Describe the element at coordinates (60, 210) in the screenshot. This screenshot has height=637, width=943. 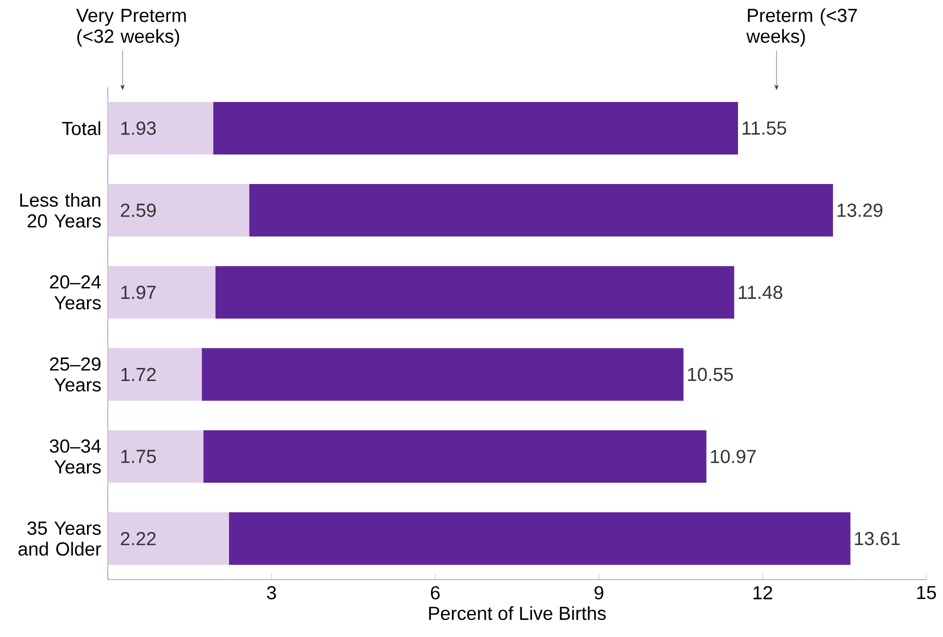
I see `y-tick-label: Less than 20 Years` at that location.